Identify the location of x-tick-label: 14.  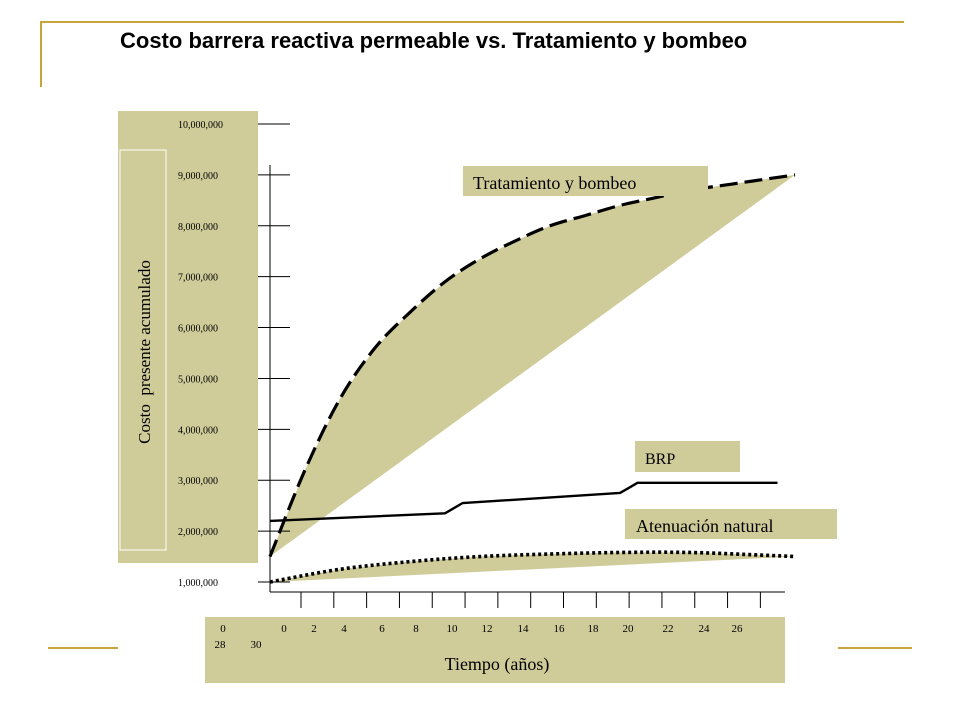
(524, 629).